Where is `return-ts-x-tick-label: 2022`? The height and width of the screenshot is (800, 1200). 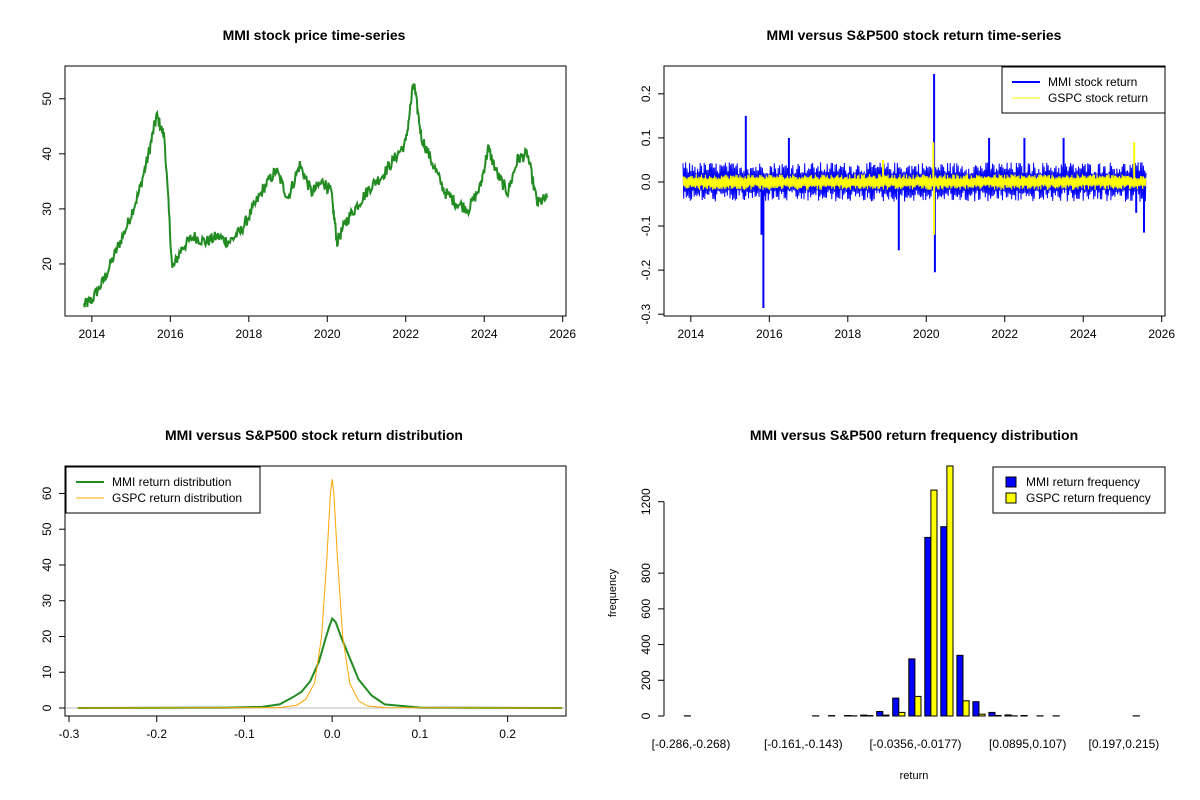 return-ts-x-tick-label: 2022 is located at coordinates (1004, 334).